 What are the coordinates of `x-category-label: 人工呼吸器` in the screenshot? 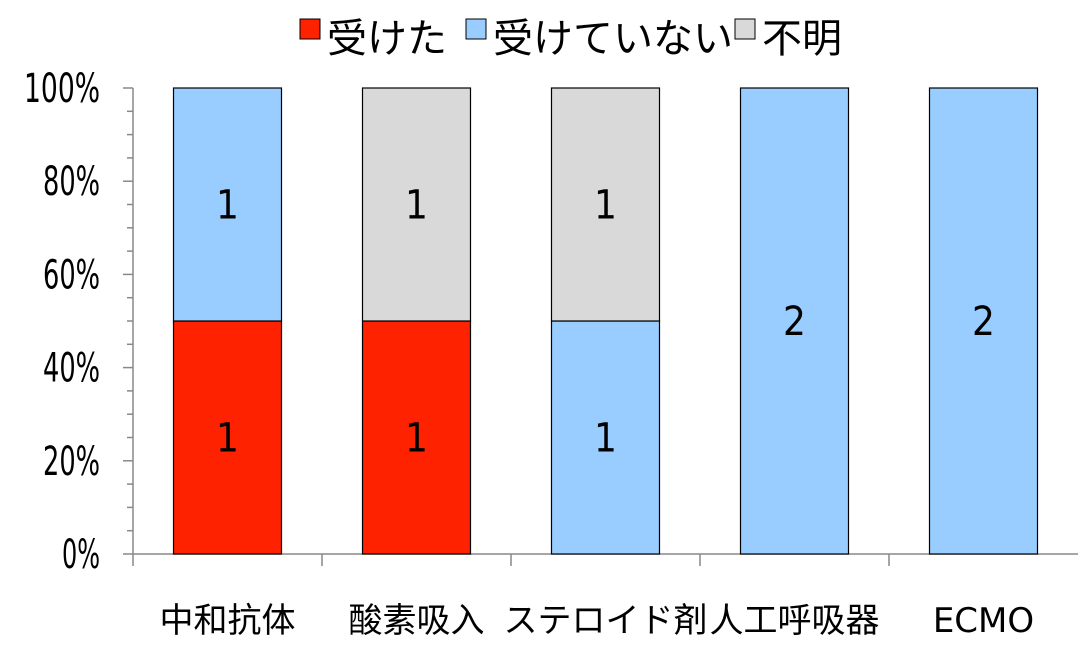 It's located at (795, 621).